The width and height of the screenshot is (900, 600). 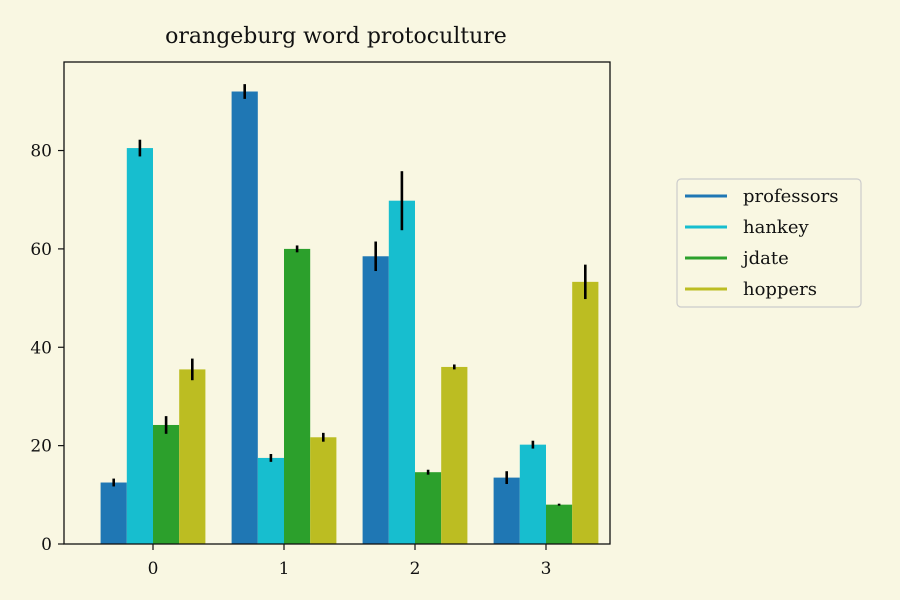 What do you see at coordinates (776, 227) in the screenshot?
I see `legend-label-hankey: hankey` at bounding box center [776, 227].